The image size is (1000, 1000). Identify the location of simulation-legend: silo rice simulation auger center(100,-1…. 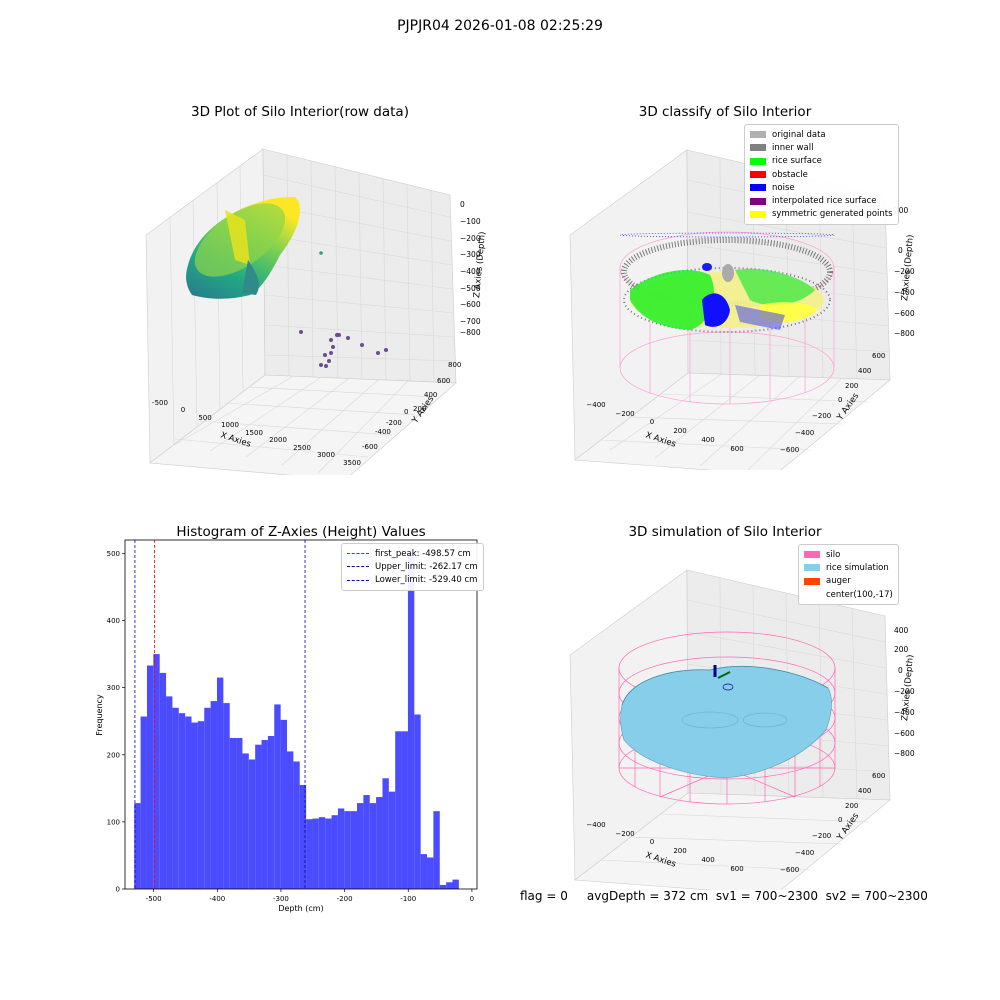
(848, 575).